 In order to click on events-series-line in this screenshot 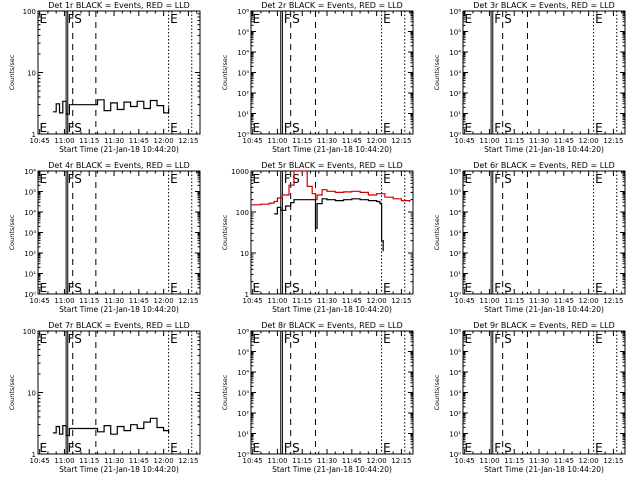, I will do `click(111, 427)`.